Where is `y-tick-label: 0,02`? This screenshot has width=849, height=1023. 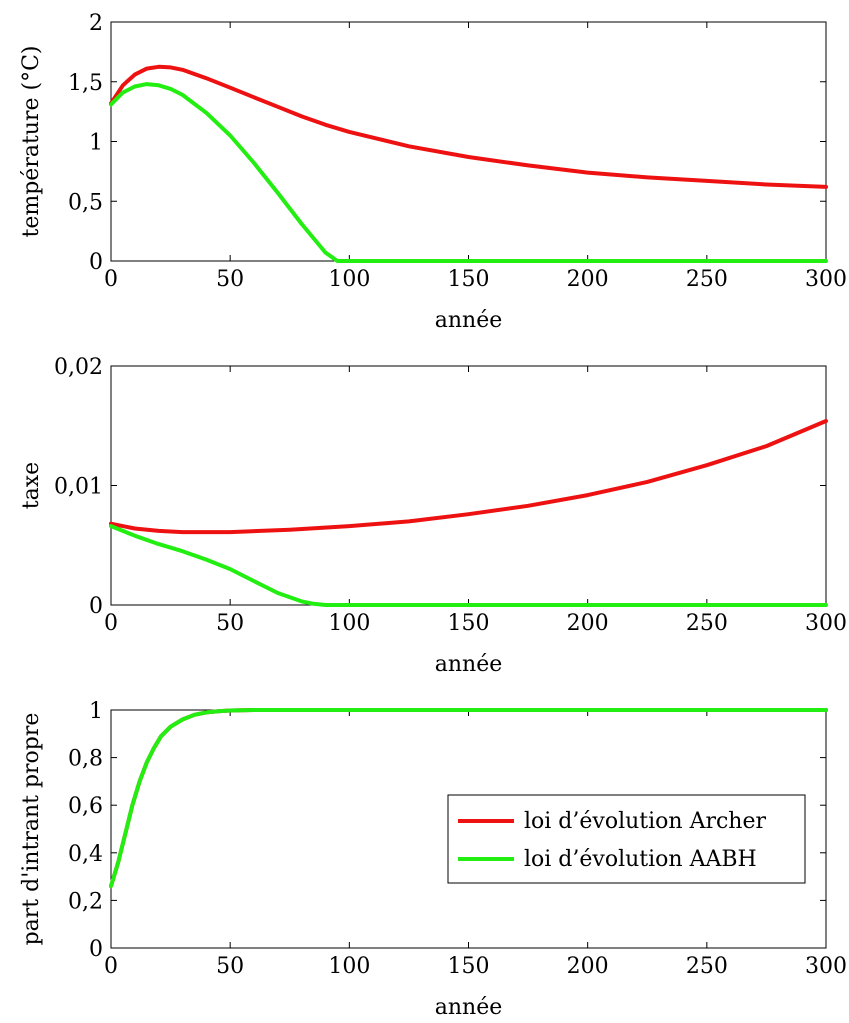
y-tick-label: 0,02 is located at coordinates (78, 367).